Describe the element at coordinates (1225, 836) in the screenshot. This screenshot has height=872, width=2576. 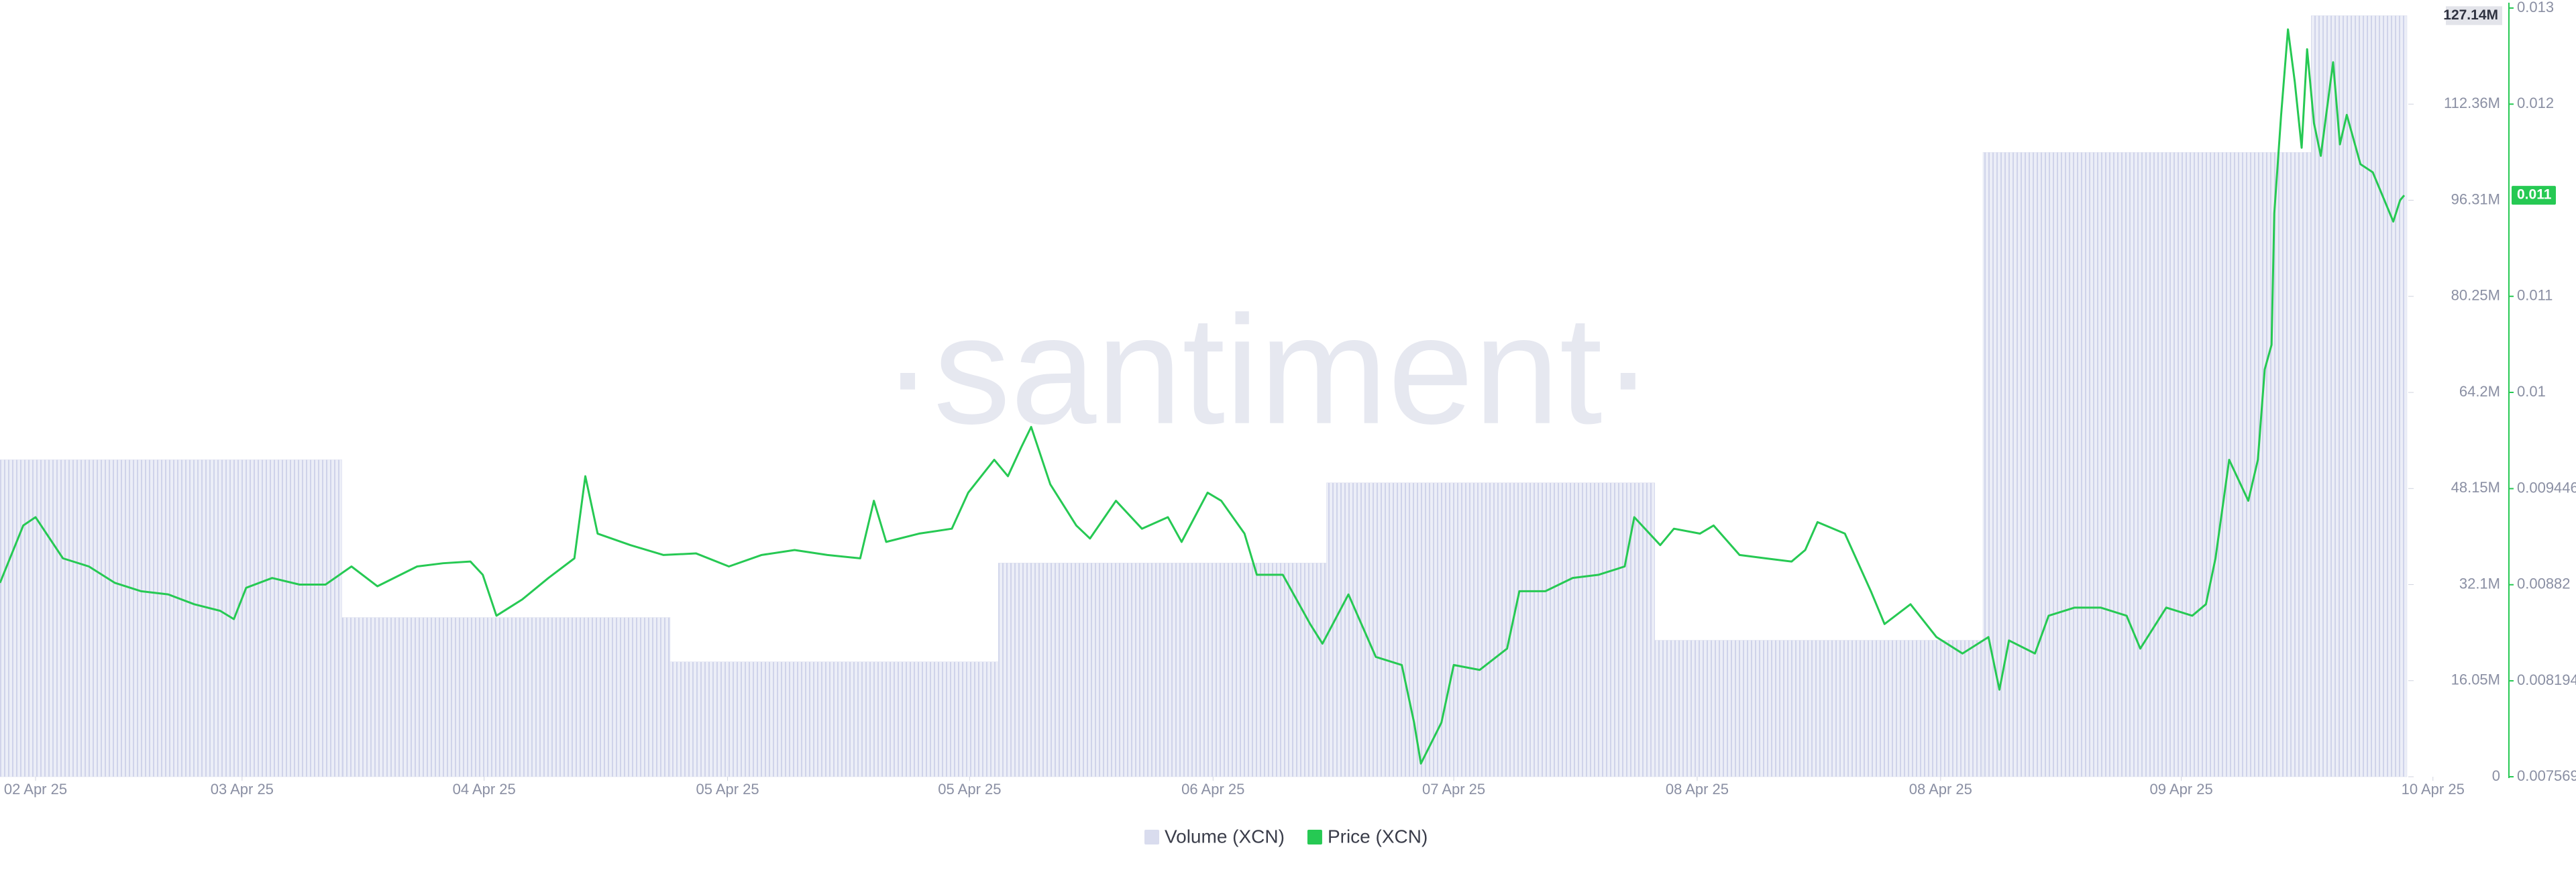
I see `legend-label: Volume (XCN)` at that location.